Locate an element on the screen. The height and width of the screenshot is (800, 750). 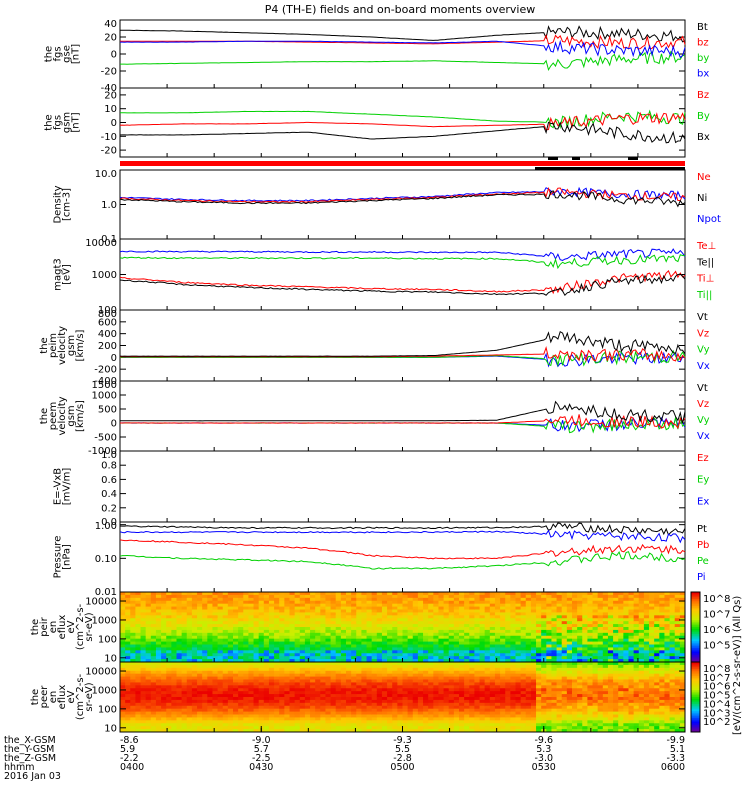
y-axis-label-line: gsm is located at coordinates (71, 345).